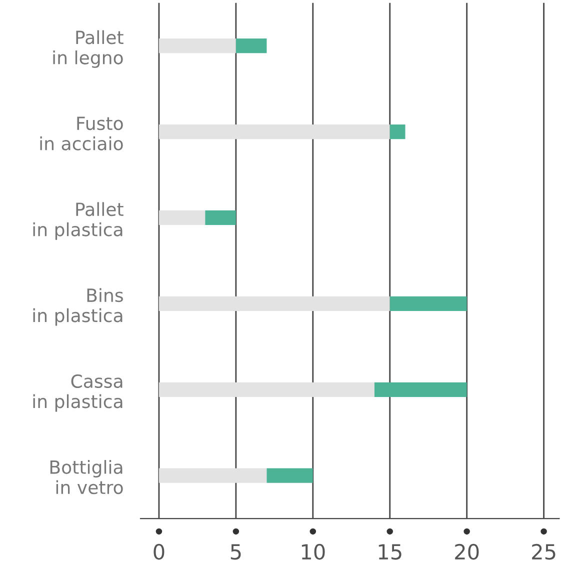 The height and width of the screenshot is (573, 562). Describe the element at coordinates (88, 49) in the screenshot. I see `y-tick-label: Pallet in legno` at that location.